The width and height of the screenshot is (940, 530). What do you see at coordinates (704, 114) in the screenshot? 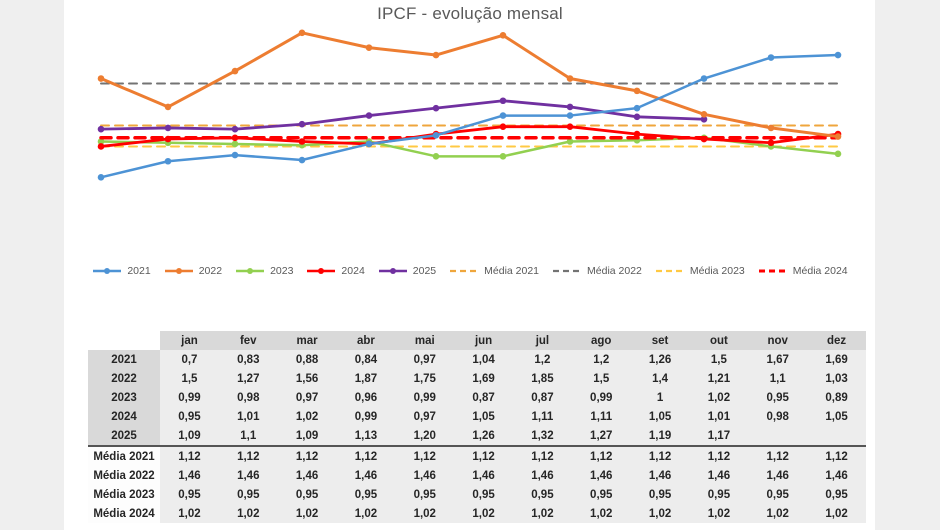
I see `data-point-2022-out` at bounding box center [704, 114].